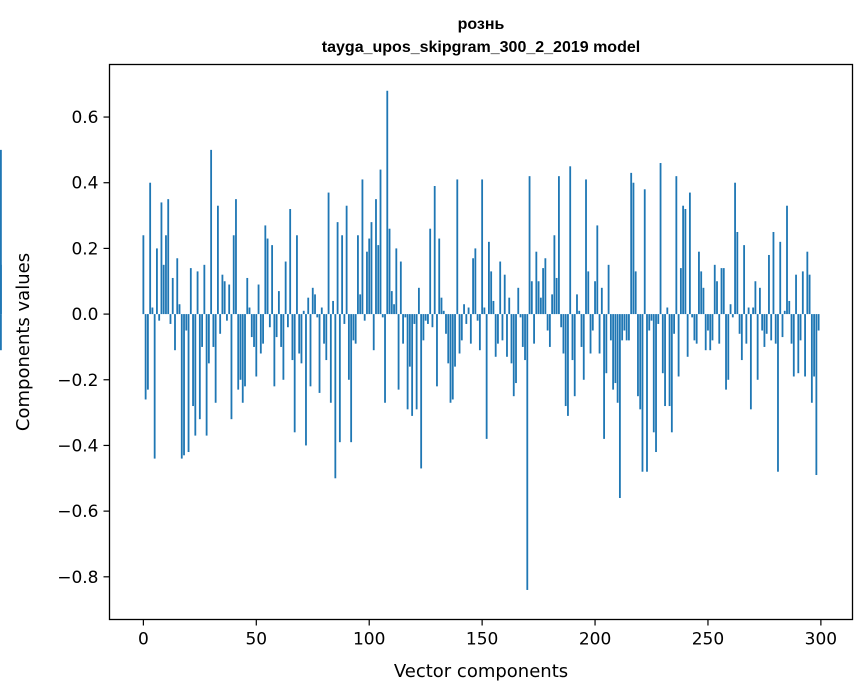  I want to click on y-tick-label: 0.0, so click(84, 315).